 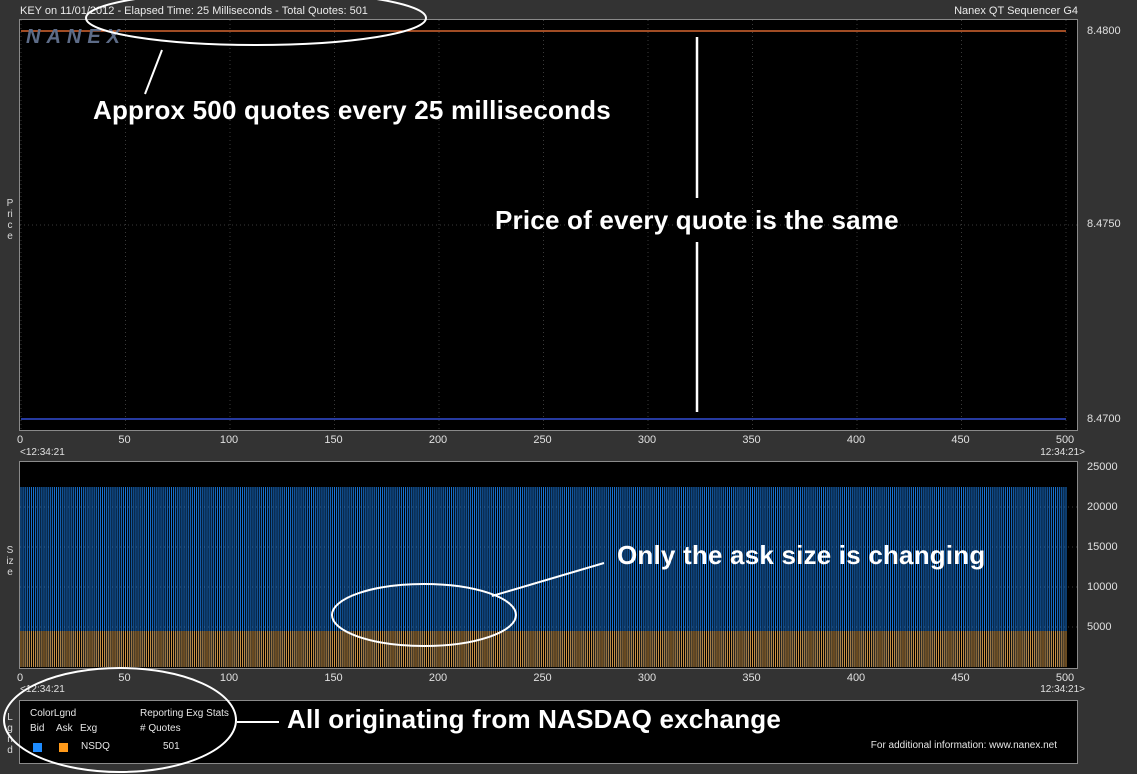 What do you see at coordinates (229, 440) in the screenshot?
I see `price-x-tick-100: 100` at bounding box center [229, 440].